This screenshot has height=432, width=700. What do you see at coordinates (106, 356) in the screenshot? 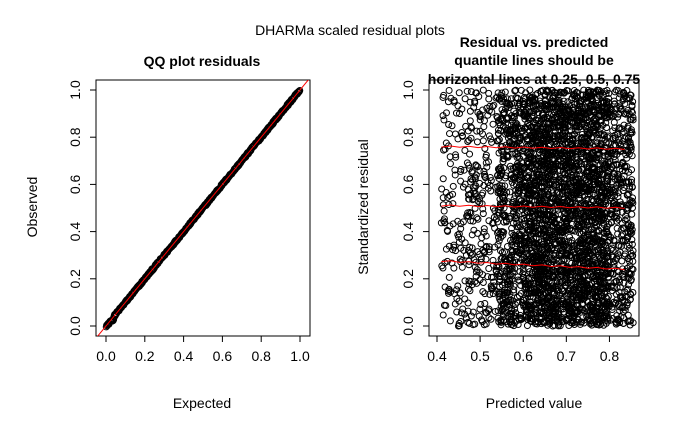
I see `qq-x-tick-label: 0.0` at bounding box center [106, 356].